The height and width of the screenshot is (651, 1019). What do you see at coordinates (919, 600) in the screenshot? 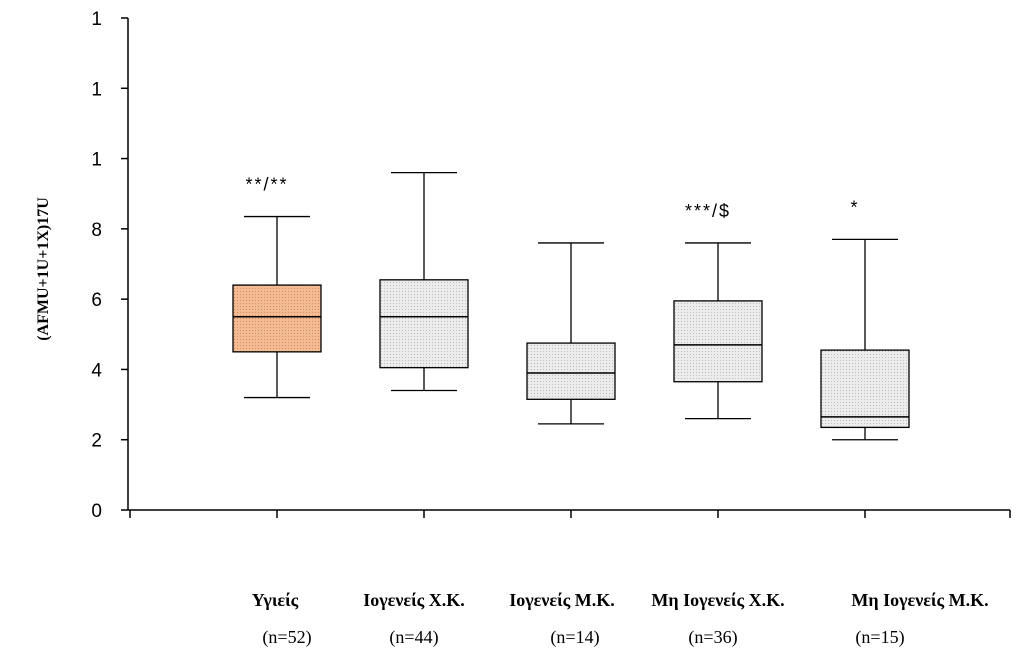
I see `category-label: Μη Ιογενείς Μ.Κ.` at bounding box center [919, 600].